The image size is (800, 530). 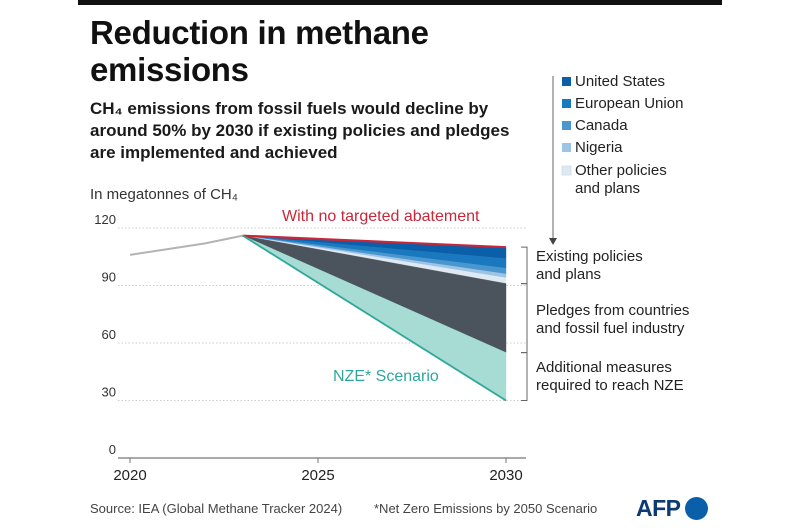 I want to click on y-tick-label-0: 0, so click(x=112, y=449).